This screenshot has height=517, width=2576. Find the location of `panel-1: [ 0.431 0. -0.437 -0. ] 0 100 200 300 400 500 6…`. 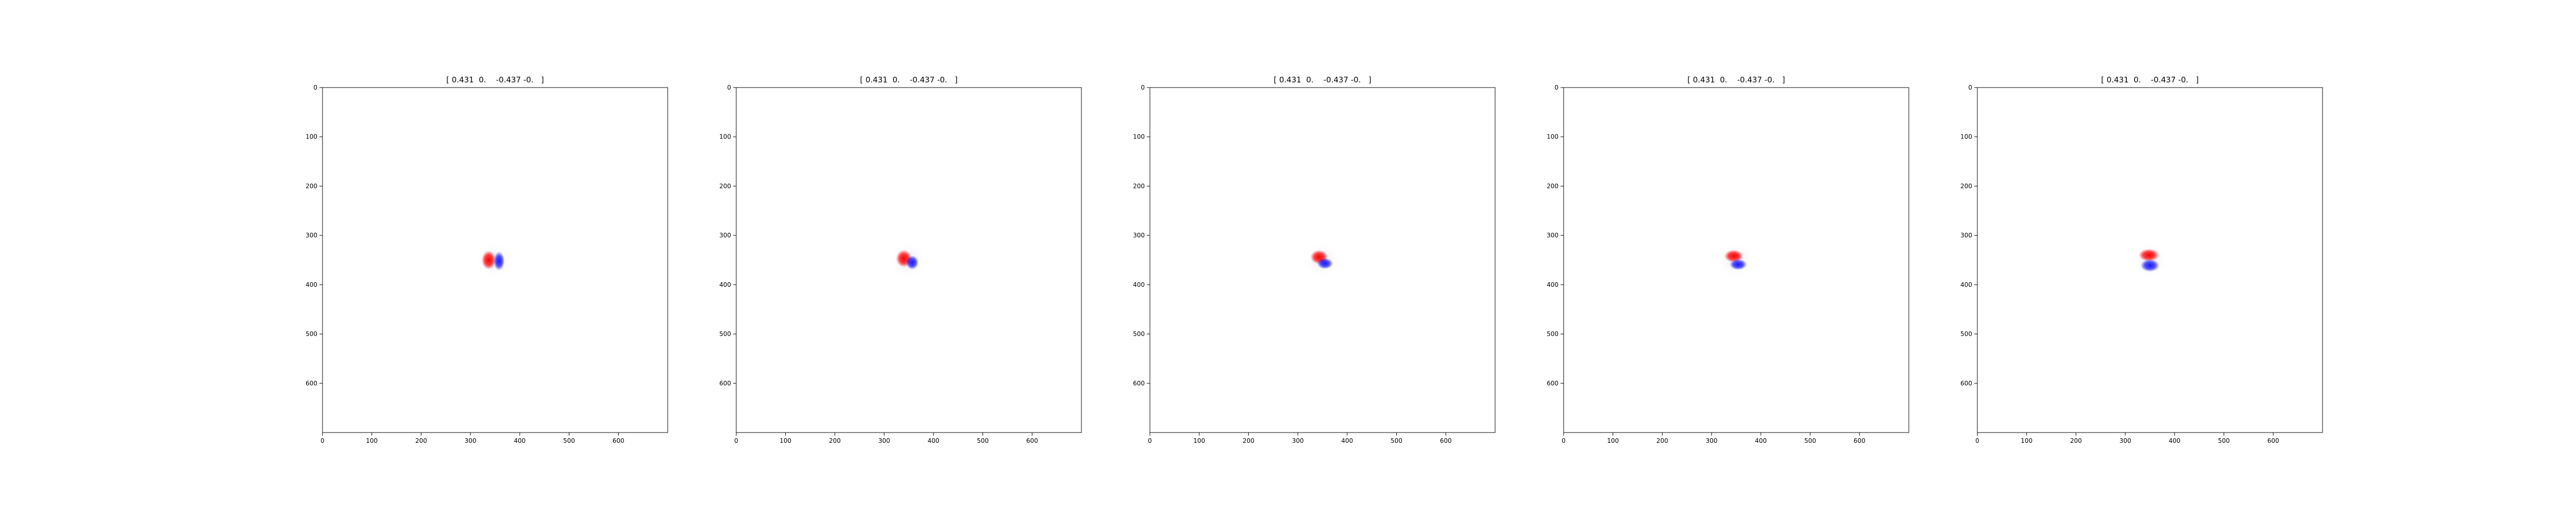

panel-1: [ 0.431 0. -0.437 -0. ] 0 100 200 300 400 500 6… is located at coordinates (487, 259).